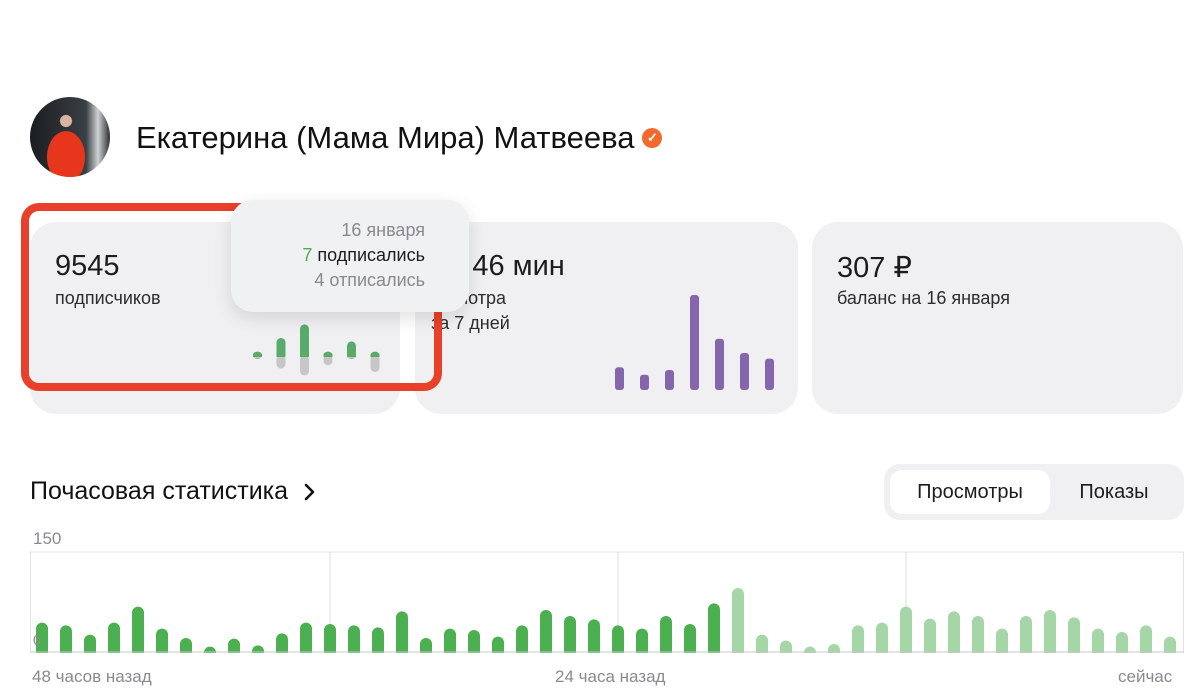  Describe the element at coordinates (70, 137) in the screenshot. I see `avatar` at that location.